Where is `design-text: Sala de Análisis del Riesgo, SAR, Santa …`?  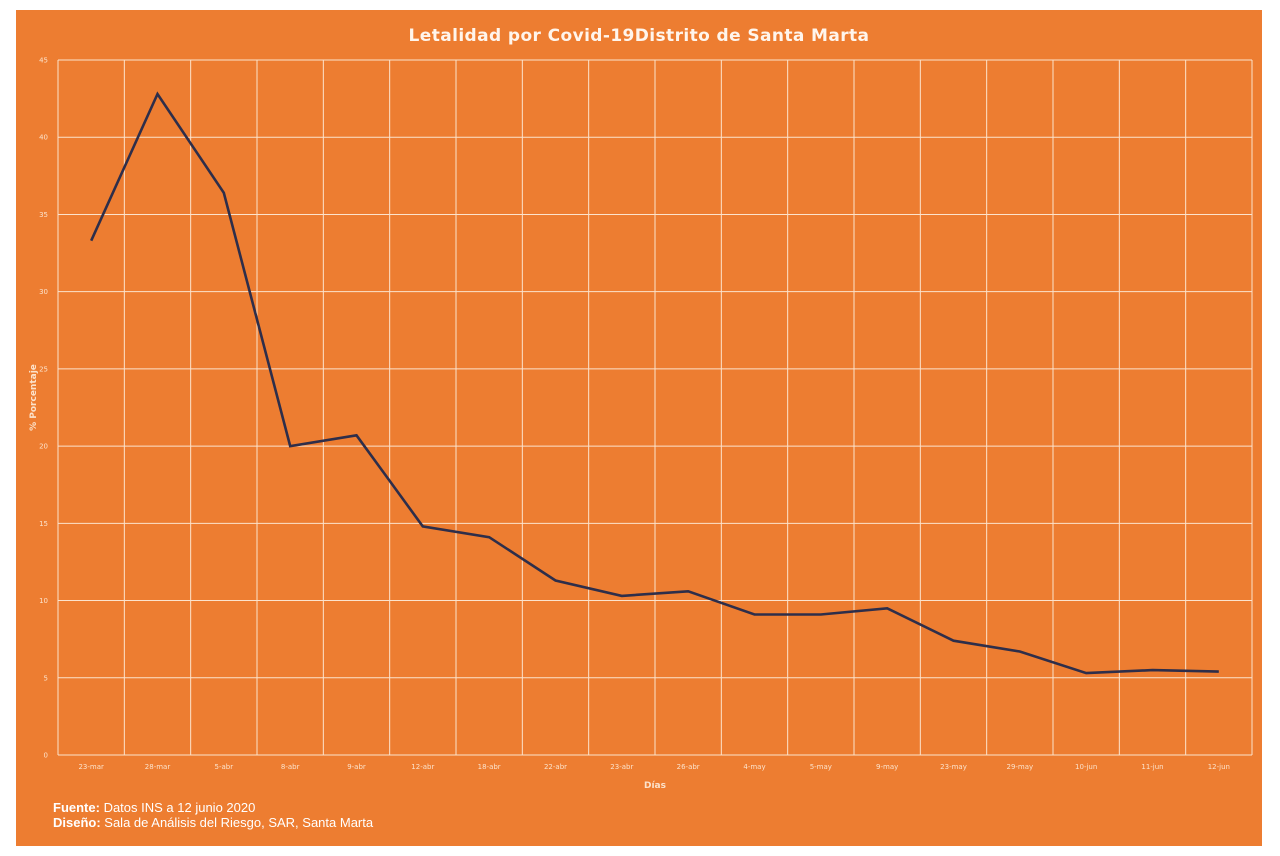 design-text: Sala de Análisis del Riesgo, SAR, Santa … is located at coordinates (237, 822).